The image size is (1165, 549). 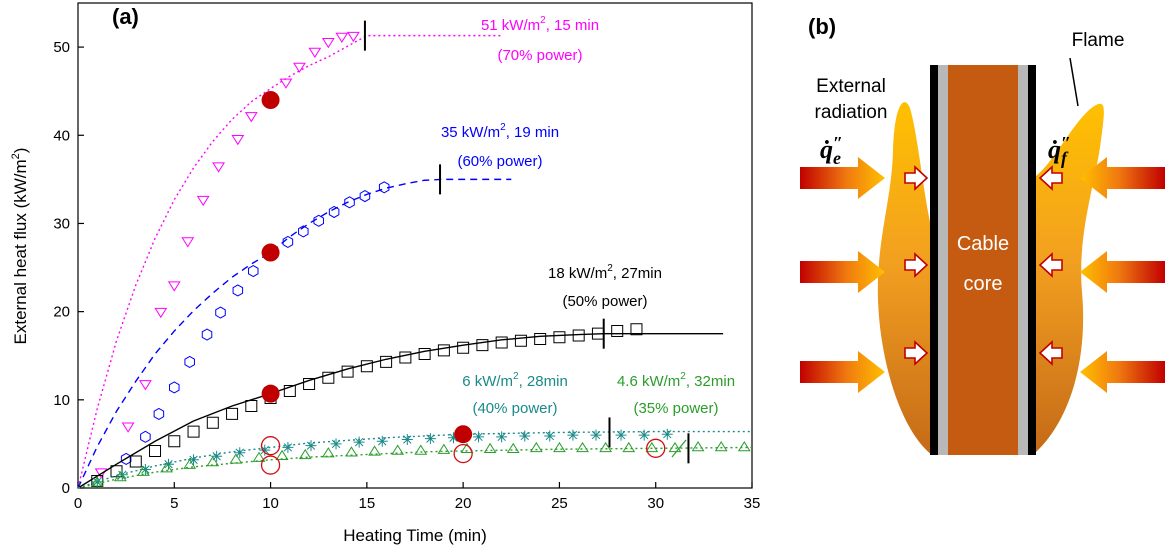 What do you see at coordinates (851, 112) in the screenshot?
I see `external-label: radiation` at bounding box center [851, 112].